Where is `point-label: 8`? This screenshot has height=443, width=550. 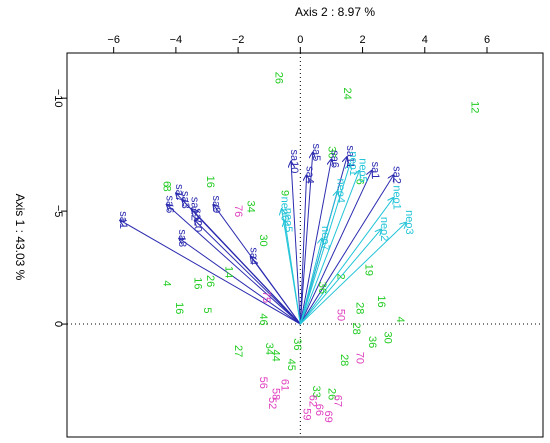
point-label: 8 is located at coordinates (166, 188).